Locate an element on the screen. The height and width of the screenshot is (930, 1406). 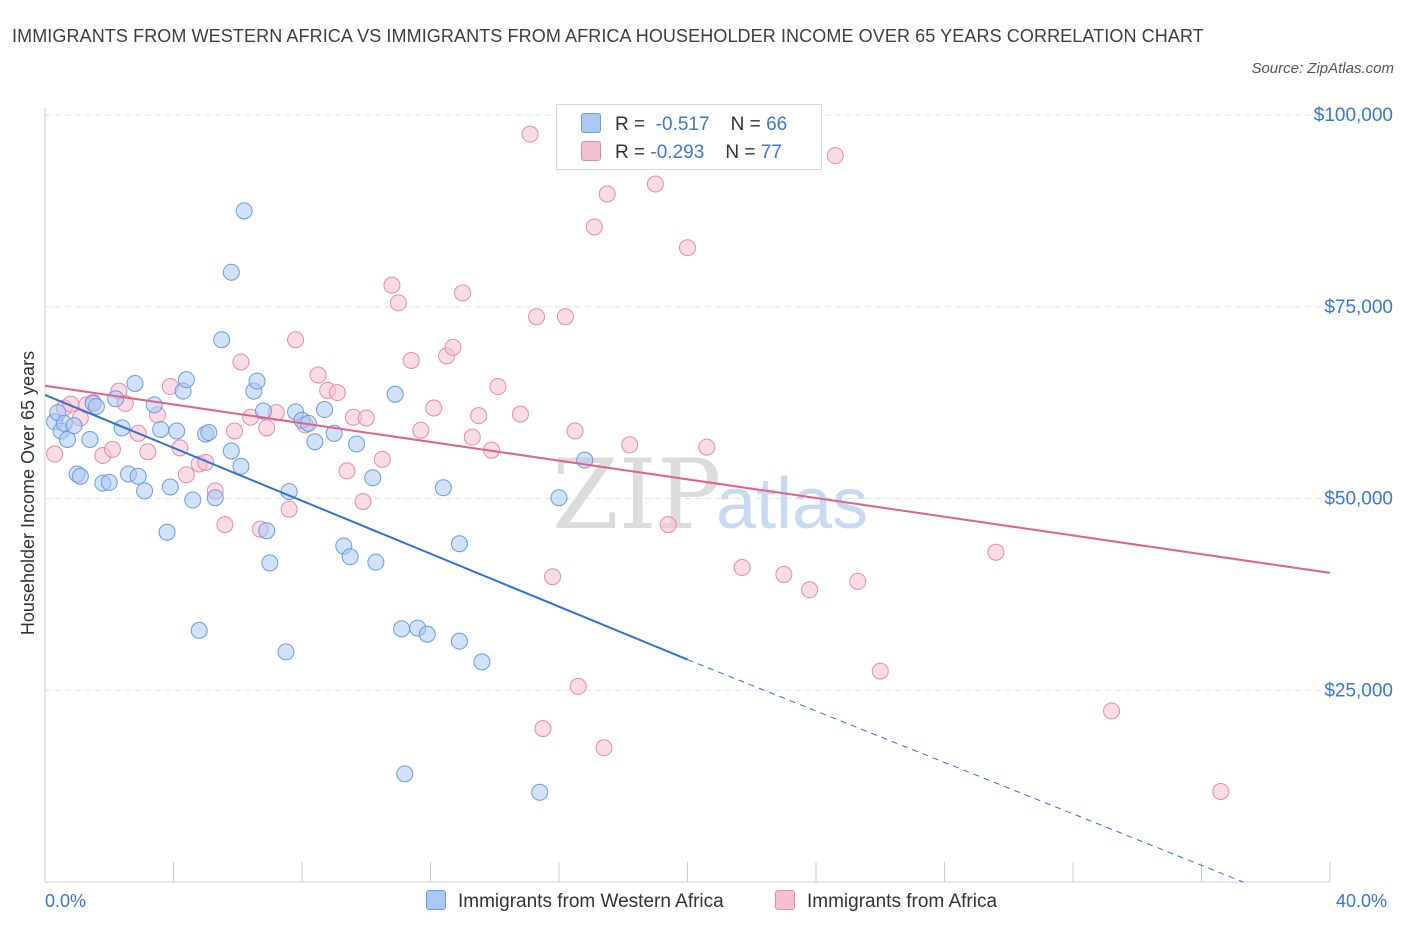
y-axis-label: Householder Income Over 65 years is located at coordinates (28, 493).